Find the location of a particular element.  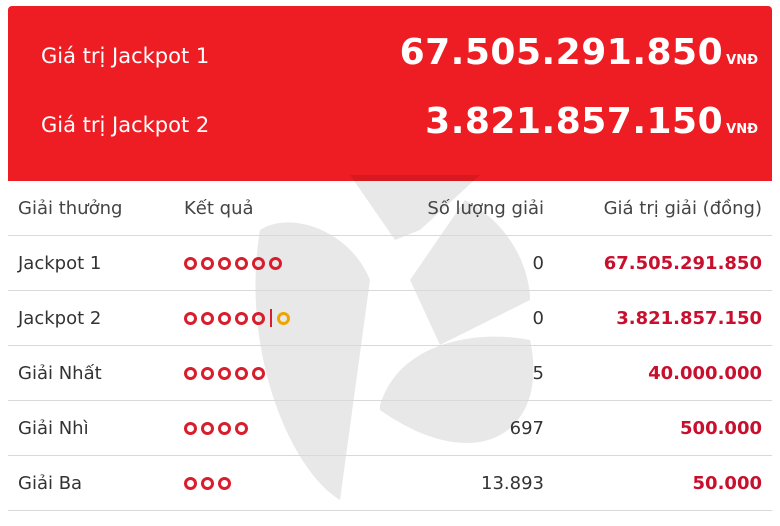

jackpot-1-value: 67.505.291.850 VNĐ is located at coordinates (579, 52).